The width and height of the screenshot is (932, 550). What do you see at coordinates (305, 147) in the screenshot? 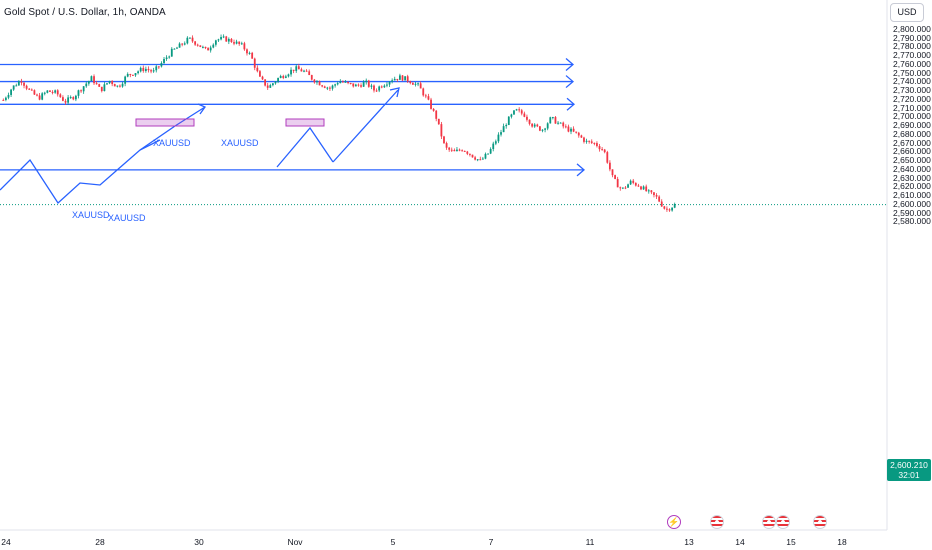
I see `zigzag-trendline` at bounding box center [305, 147].